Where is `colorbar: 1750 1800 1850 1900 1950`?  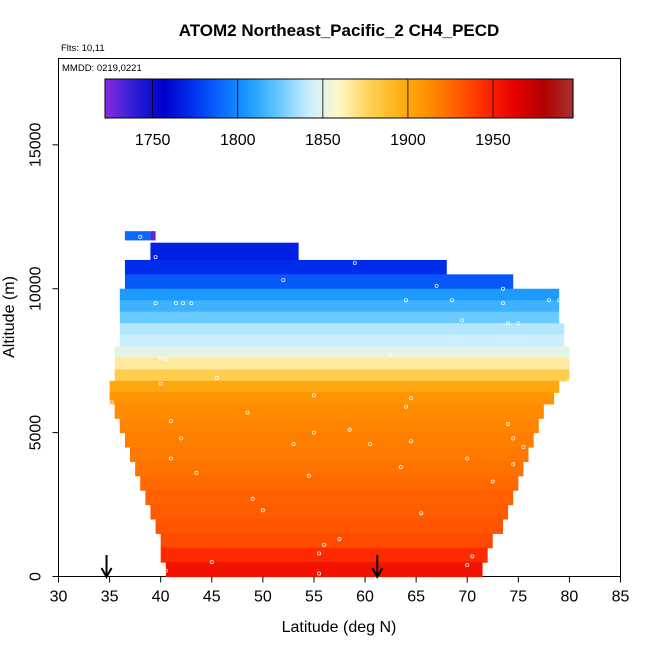 colorbar: 1750 1800 1850 1900 1950 is located at coordinates (339, 113).